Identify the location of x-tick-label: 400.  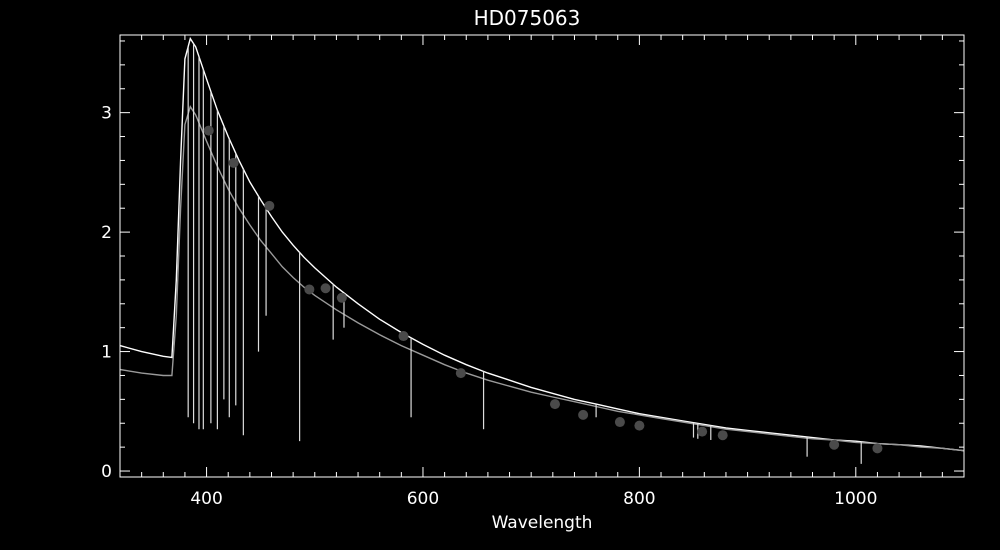
(206, 499).